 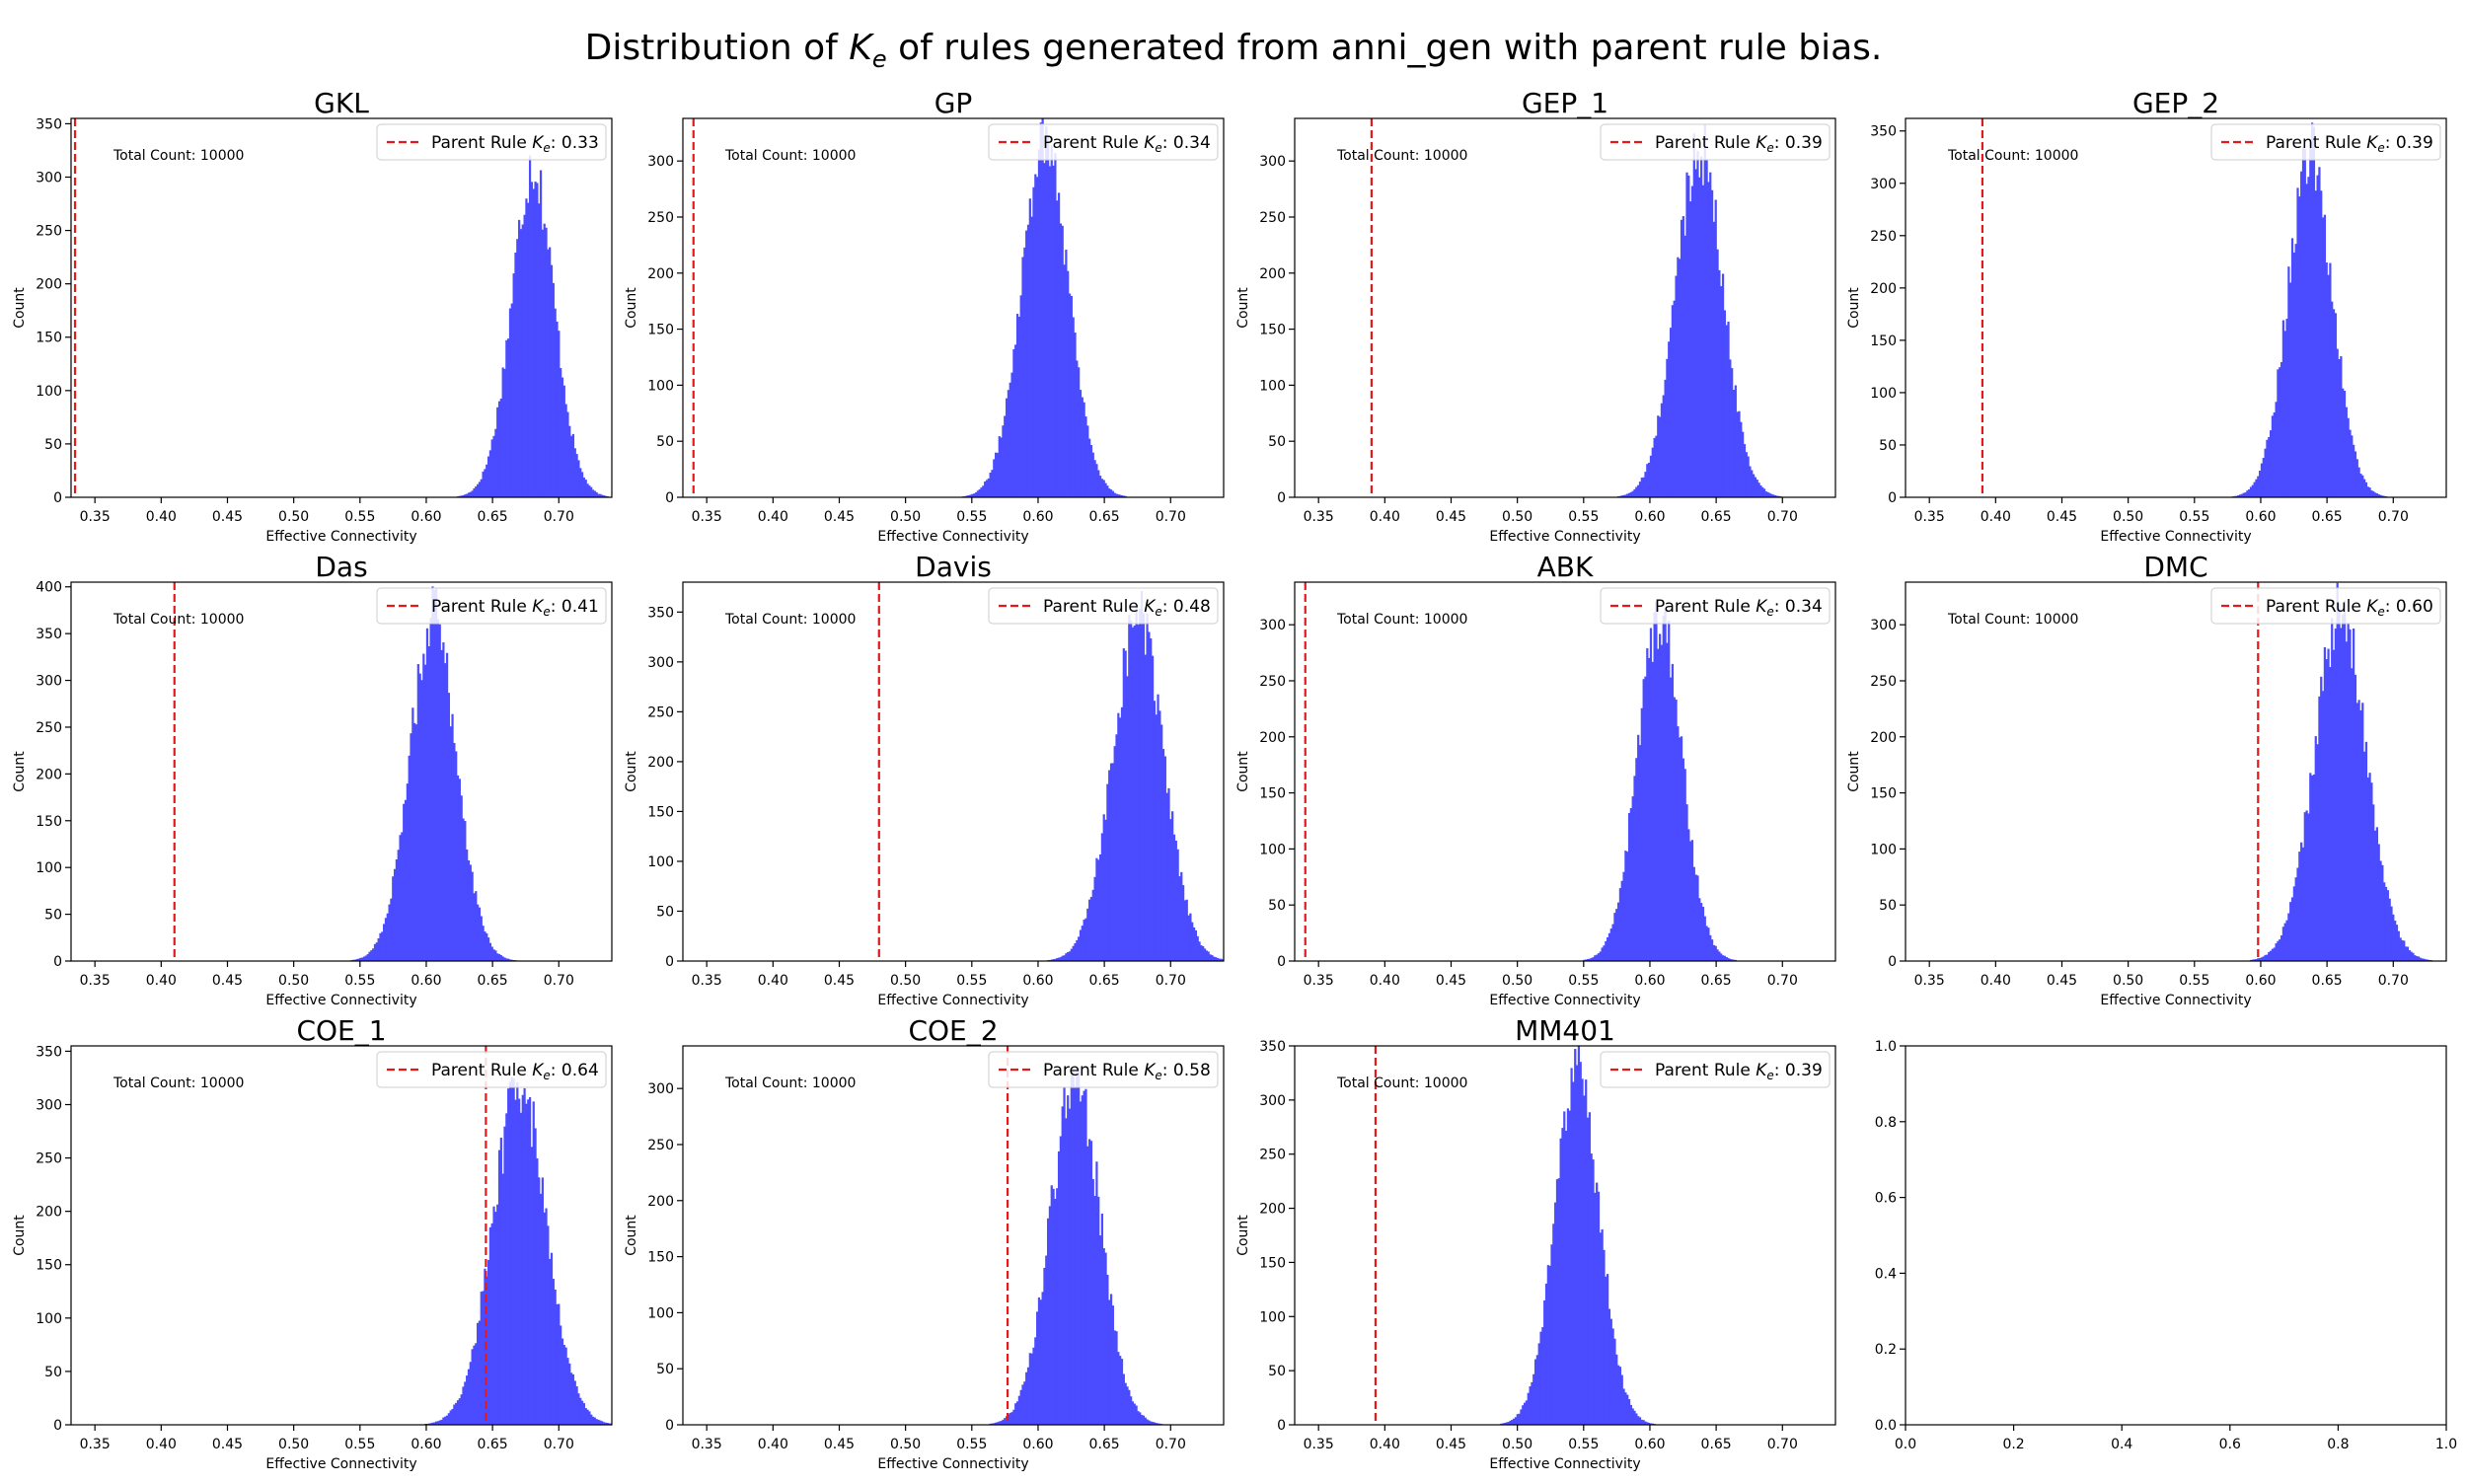 I want to click on y-tick-label: 350, so click(x=49, y=1052).